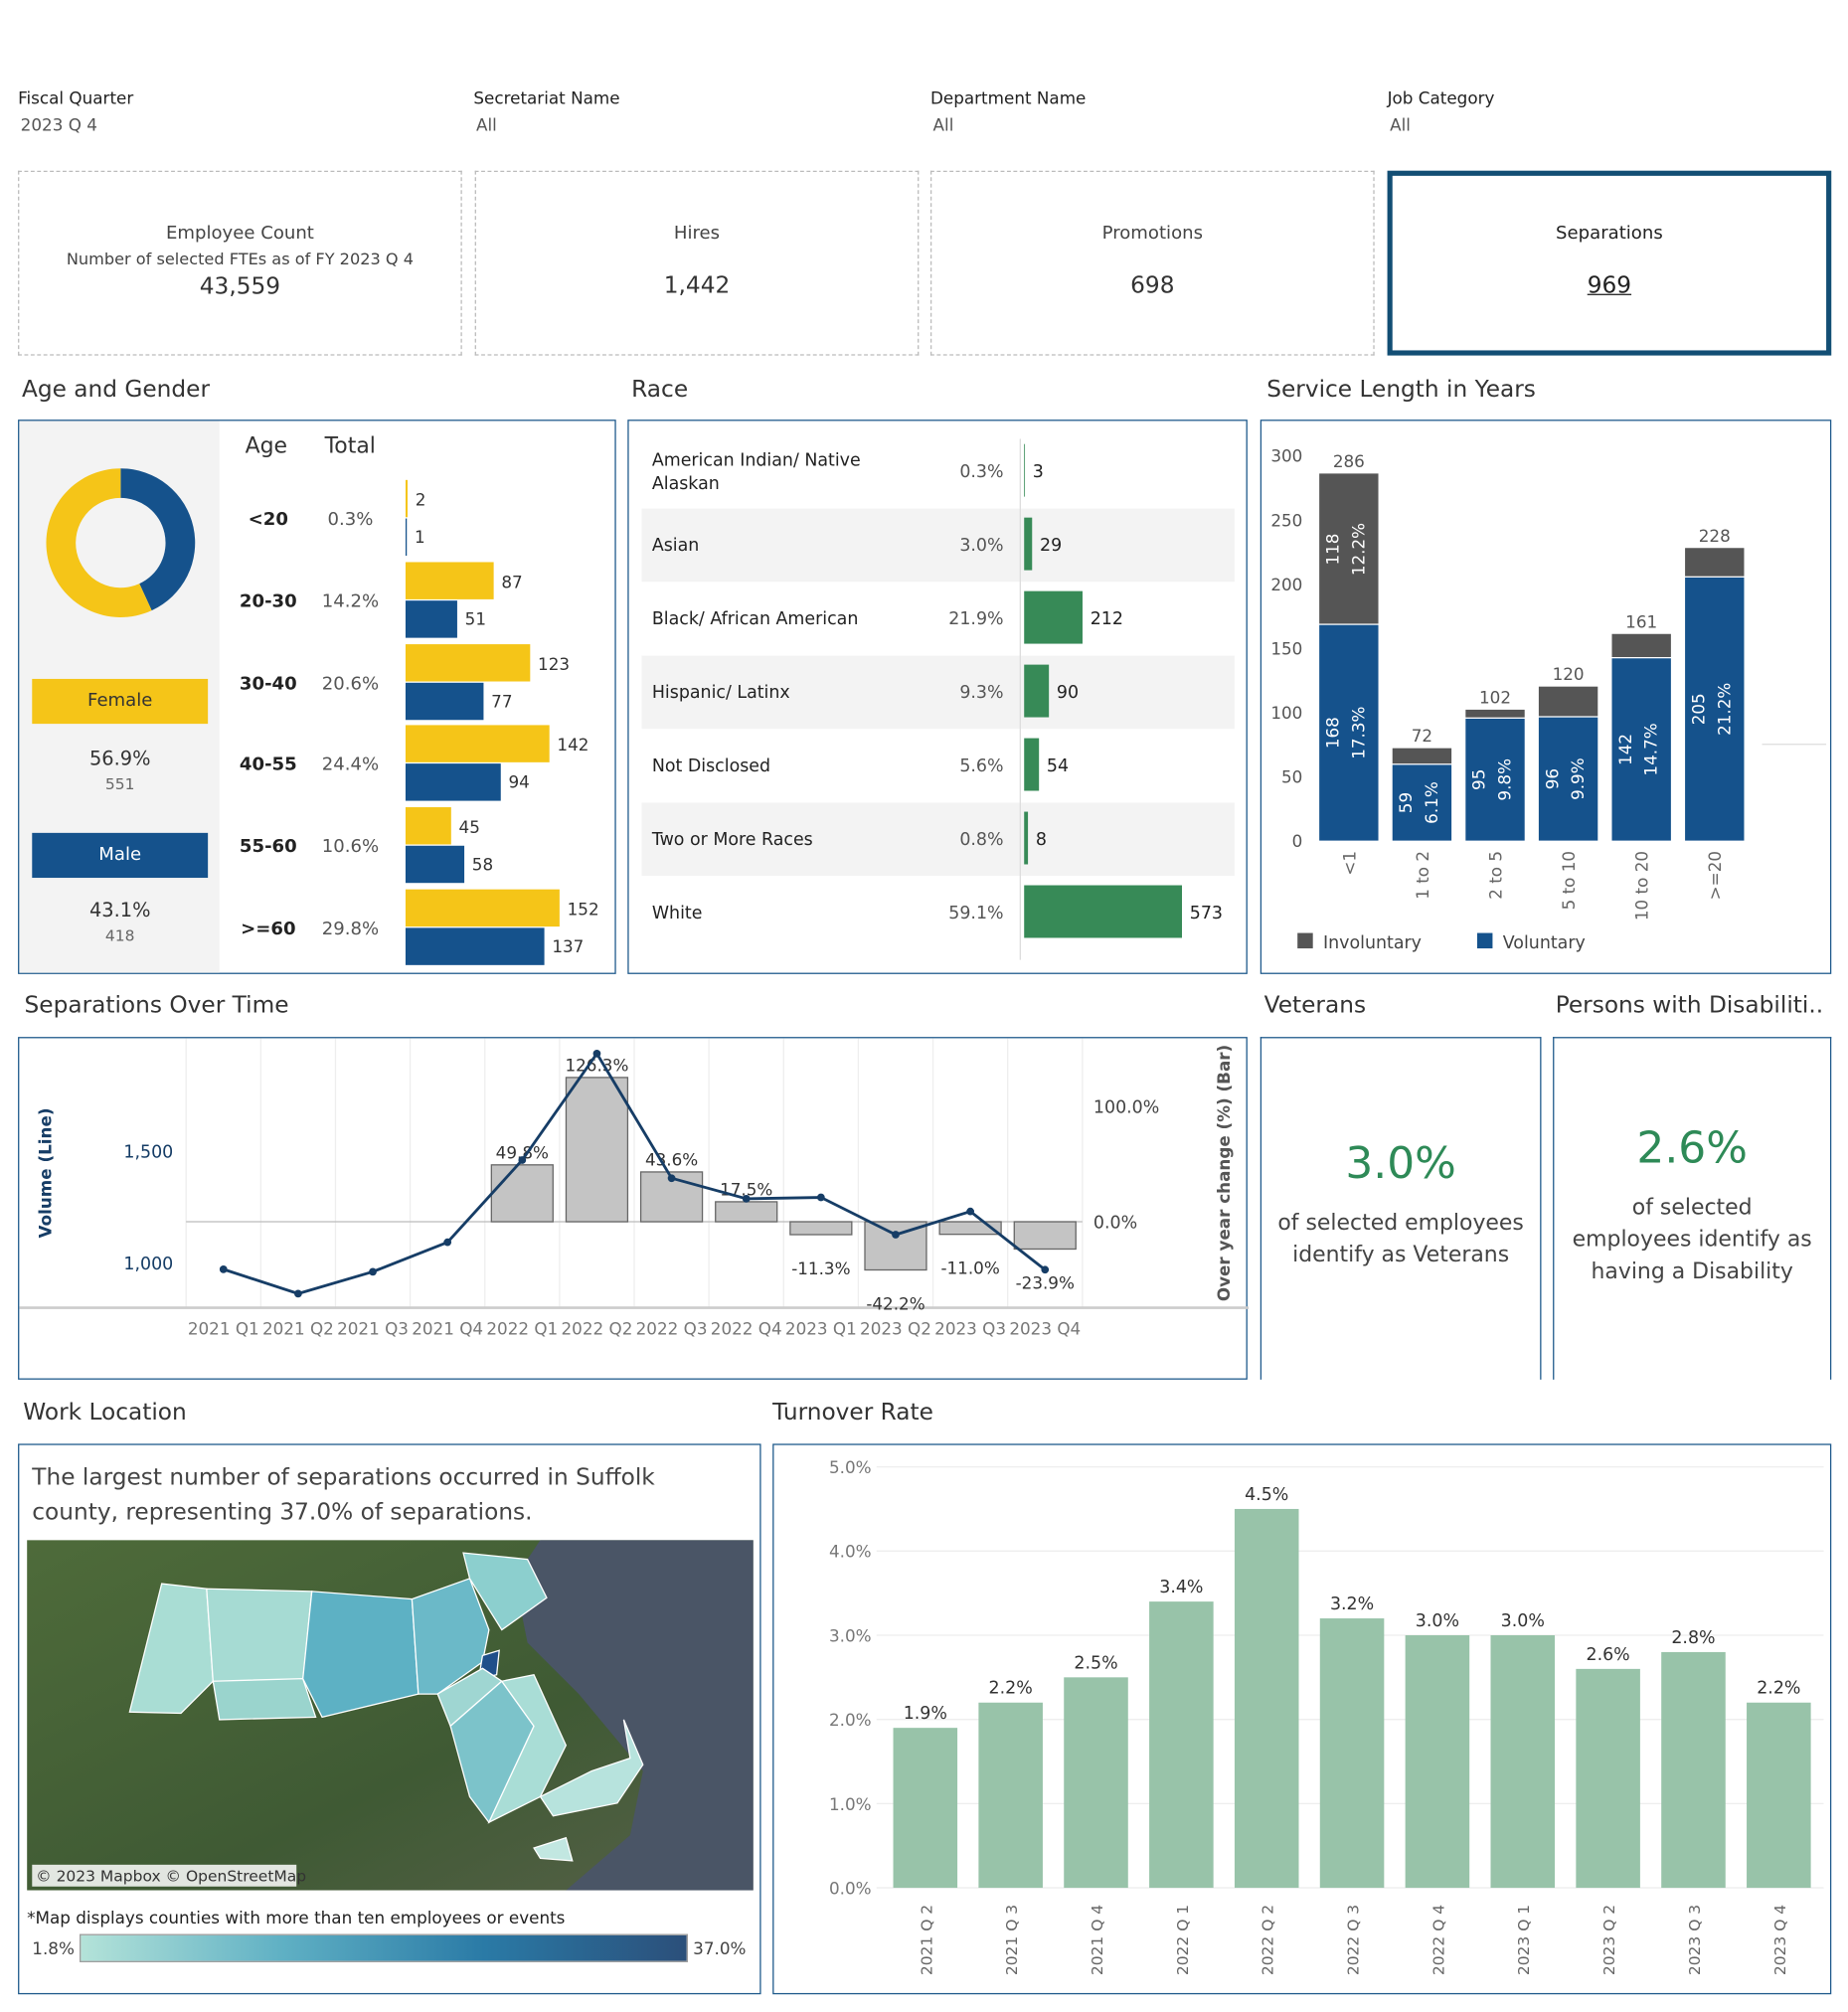 Image resolution: width=1848 pixels, height=2012 pixels. I want to click on county-franklin-hampshire, so click(259, 1640).